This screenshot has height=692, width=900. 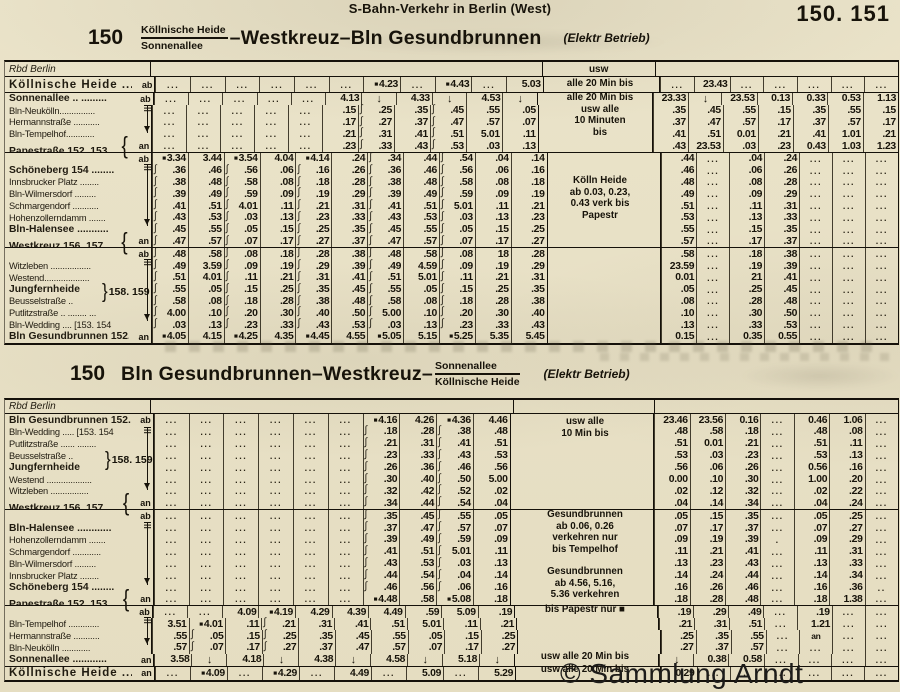 I want to click on line-group-ref: 158. 159, so click(x=129, y=460).